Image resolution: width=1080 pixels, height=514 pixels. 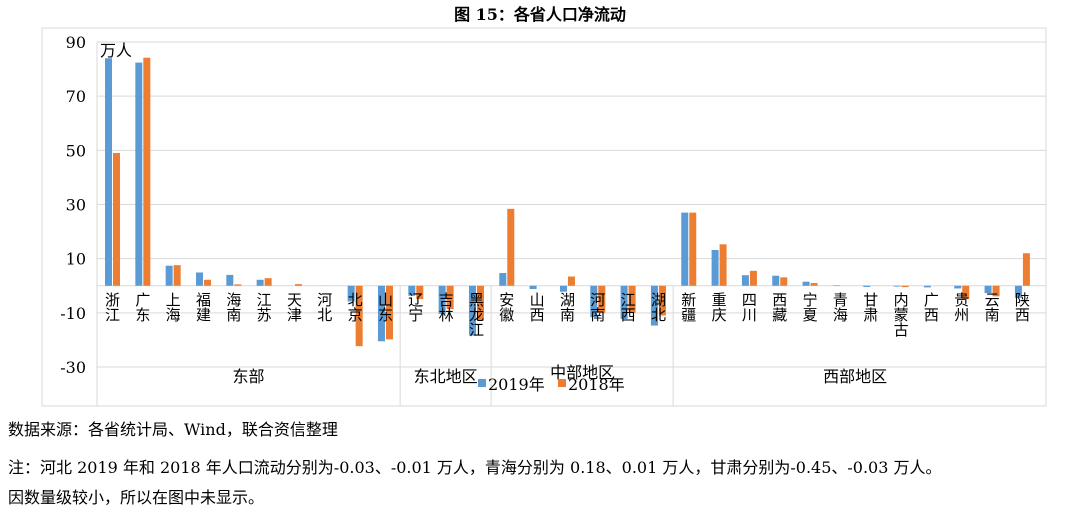 What do you see at coordinates (855, 376) in the screenshot?
I see `group-label: 西部地区` at bounding box center [855, 376].